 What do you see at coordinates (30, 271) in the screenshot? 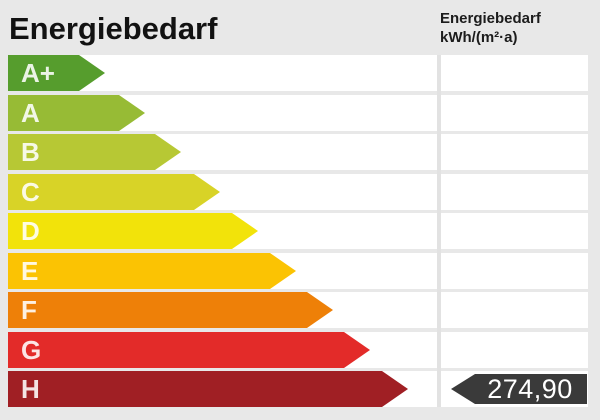
I see `scale-letter: E` at bounding box center [30, 271].